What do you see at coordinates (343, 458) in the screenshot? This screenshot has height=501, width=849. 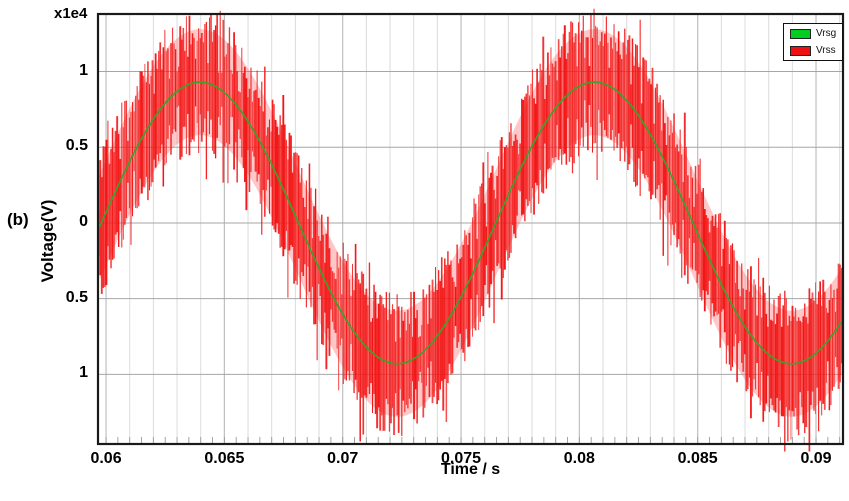 I see `x-tick-label: 0.07` at bounding box center [343, 458].